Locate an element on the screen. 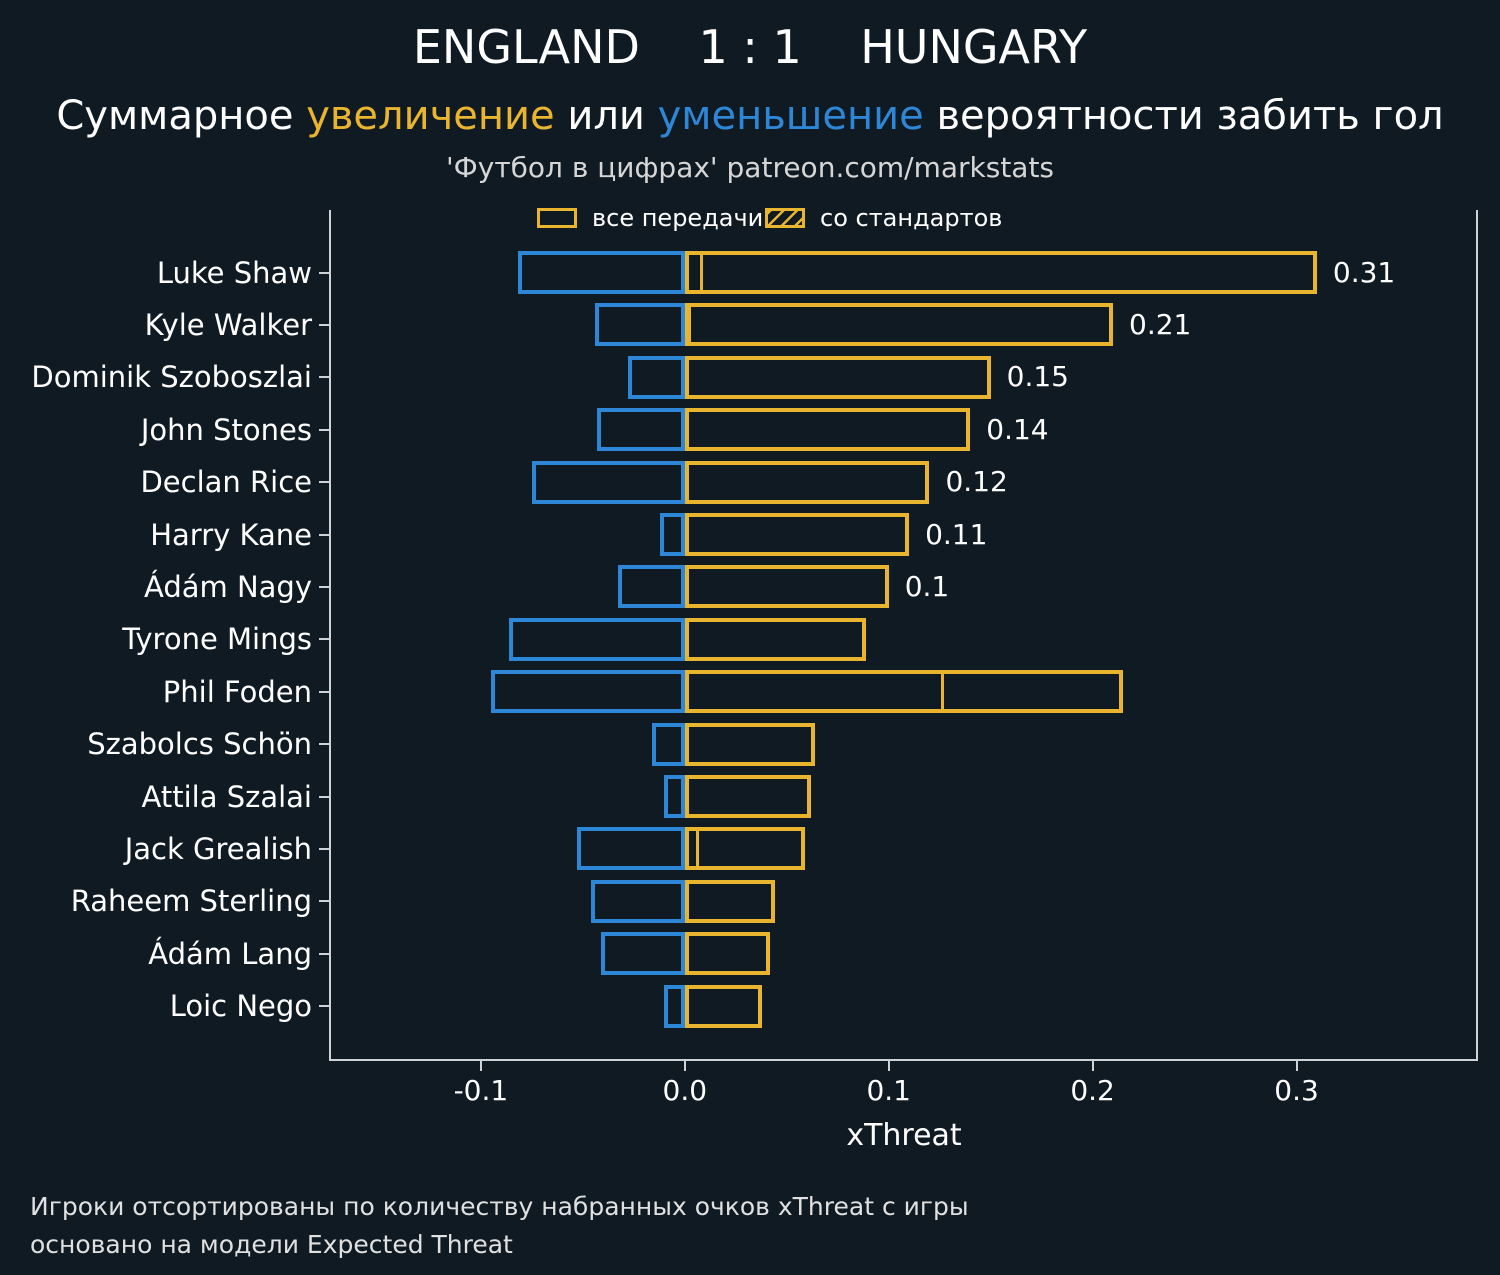 The width and height of the screenshot is (1500, 1275). credit-line: 'Футбол в цифрах' patreon.com/markstats is located at coordinates (750, 167).